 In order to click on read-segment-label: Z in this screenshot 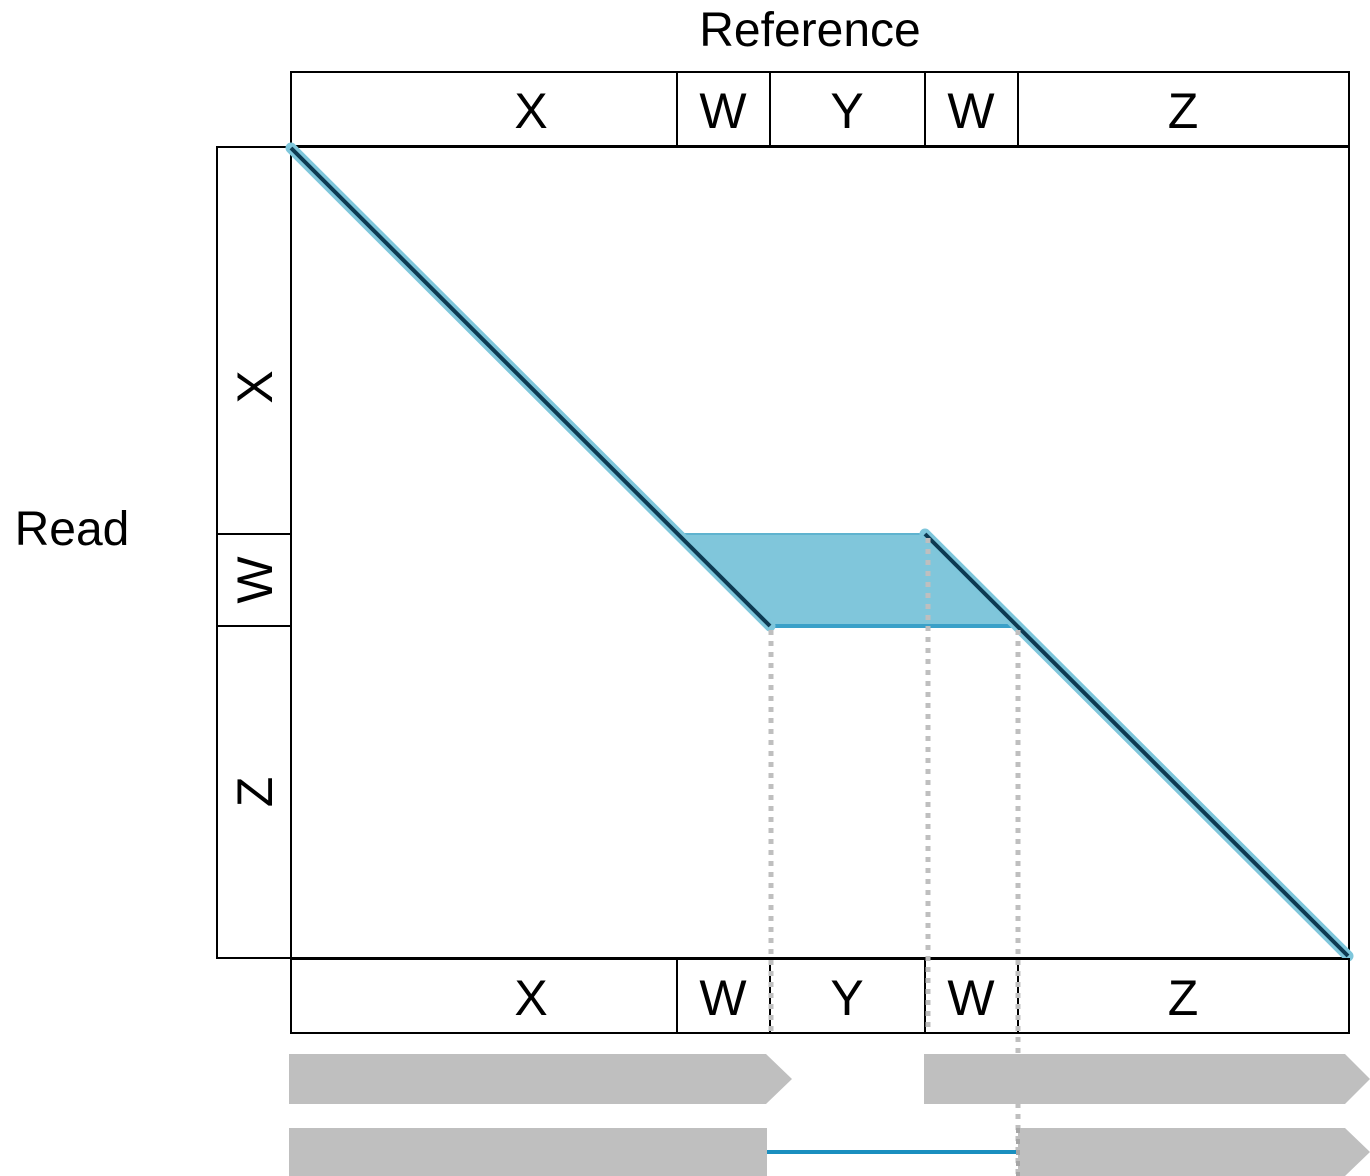, I will do `click(255, 792)`.